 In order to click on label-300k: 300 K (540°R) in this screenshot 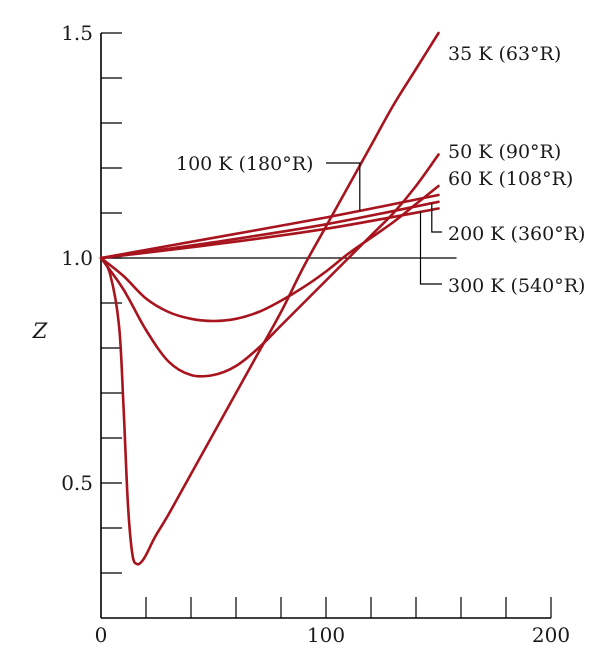, I will do `click(516, 286)`.